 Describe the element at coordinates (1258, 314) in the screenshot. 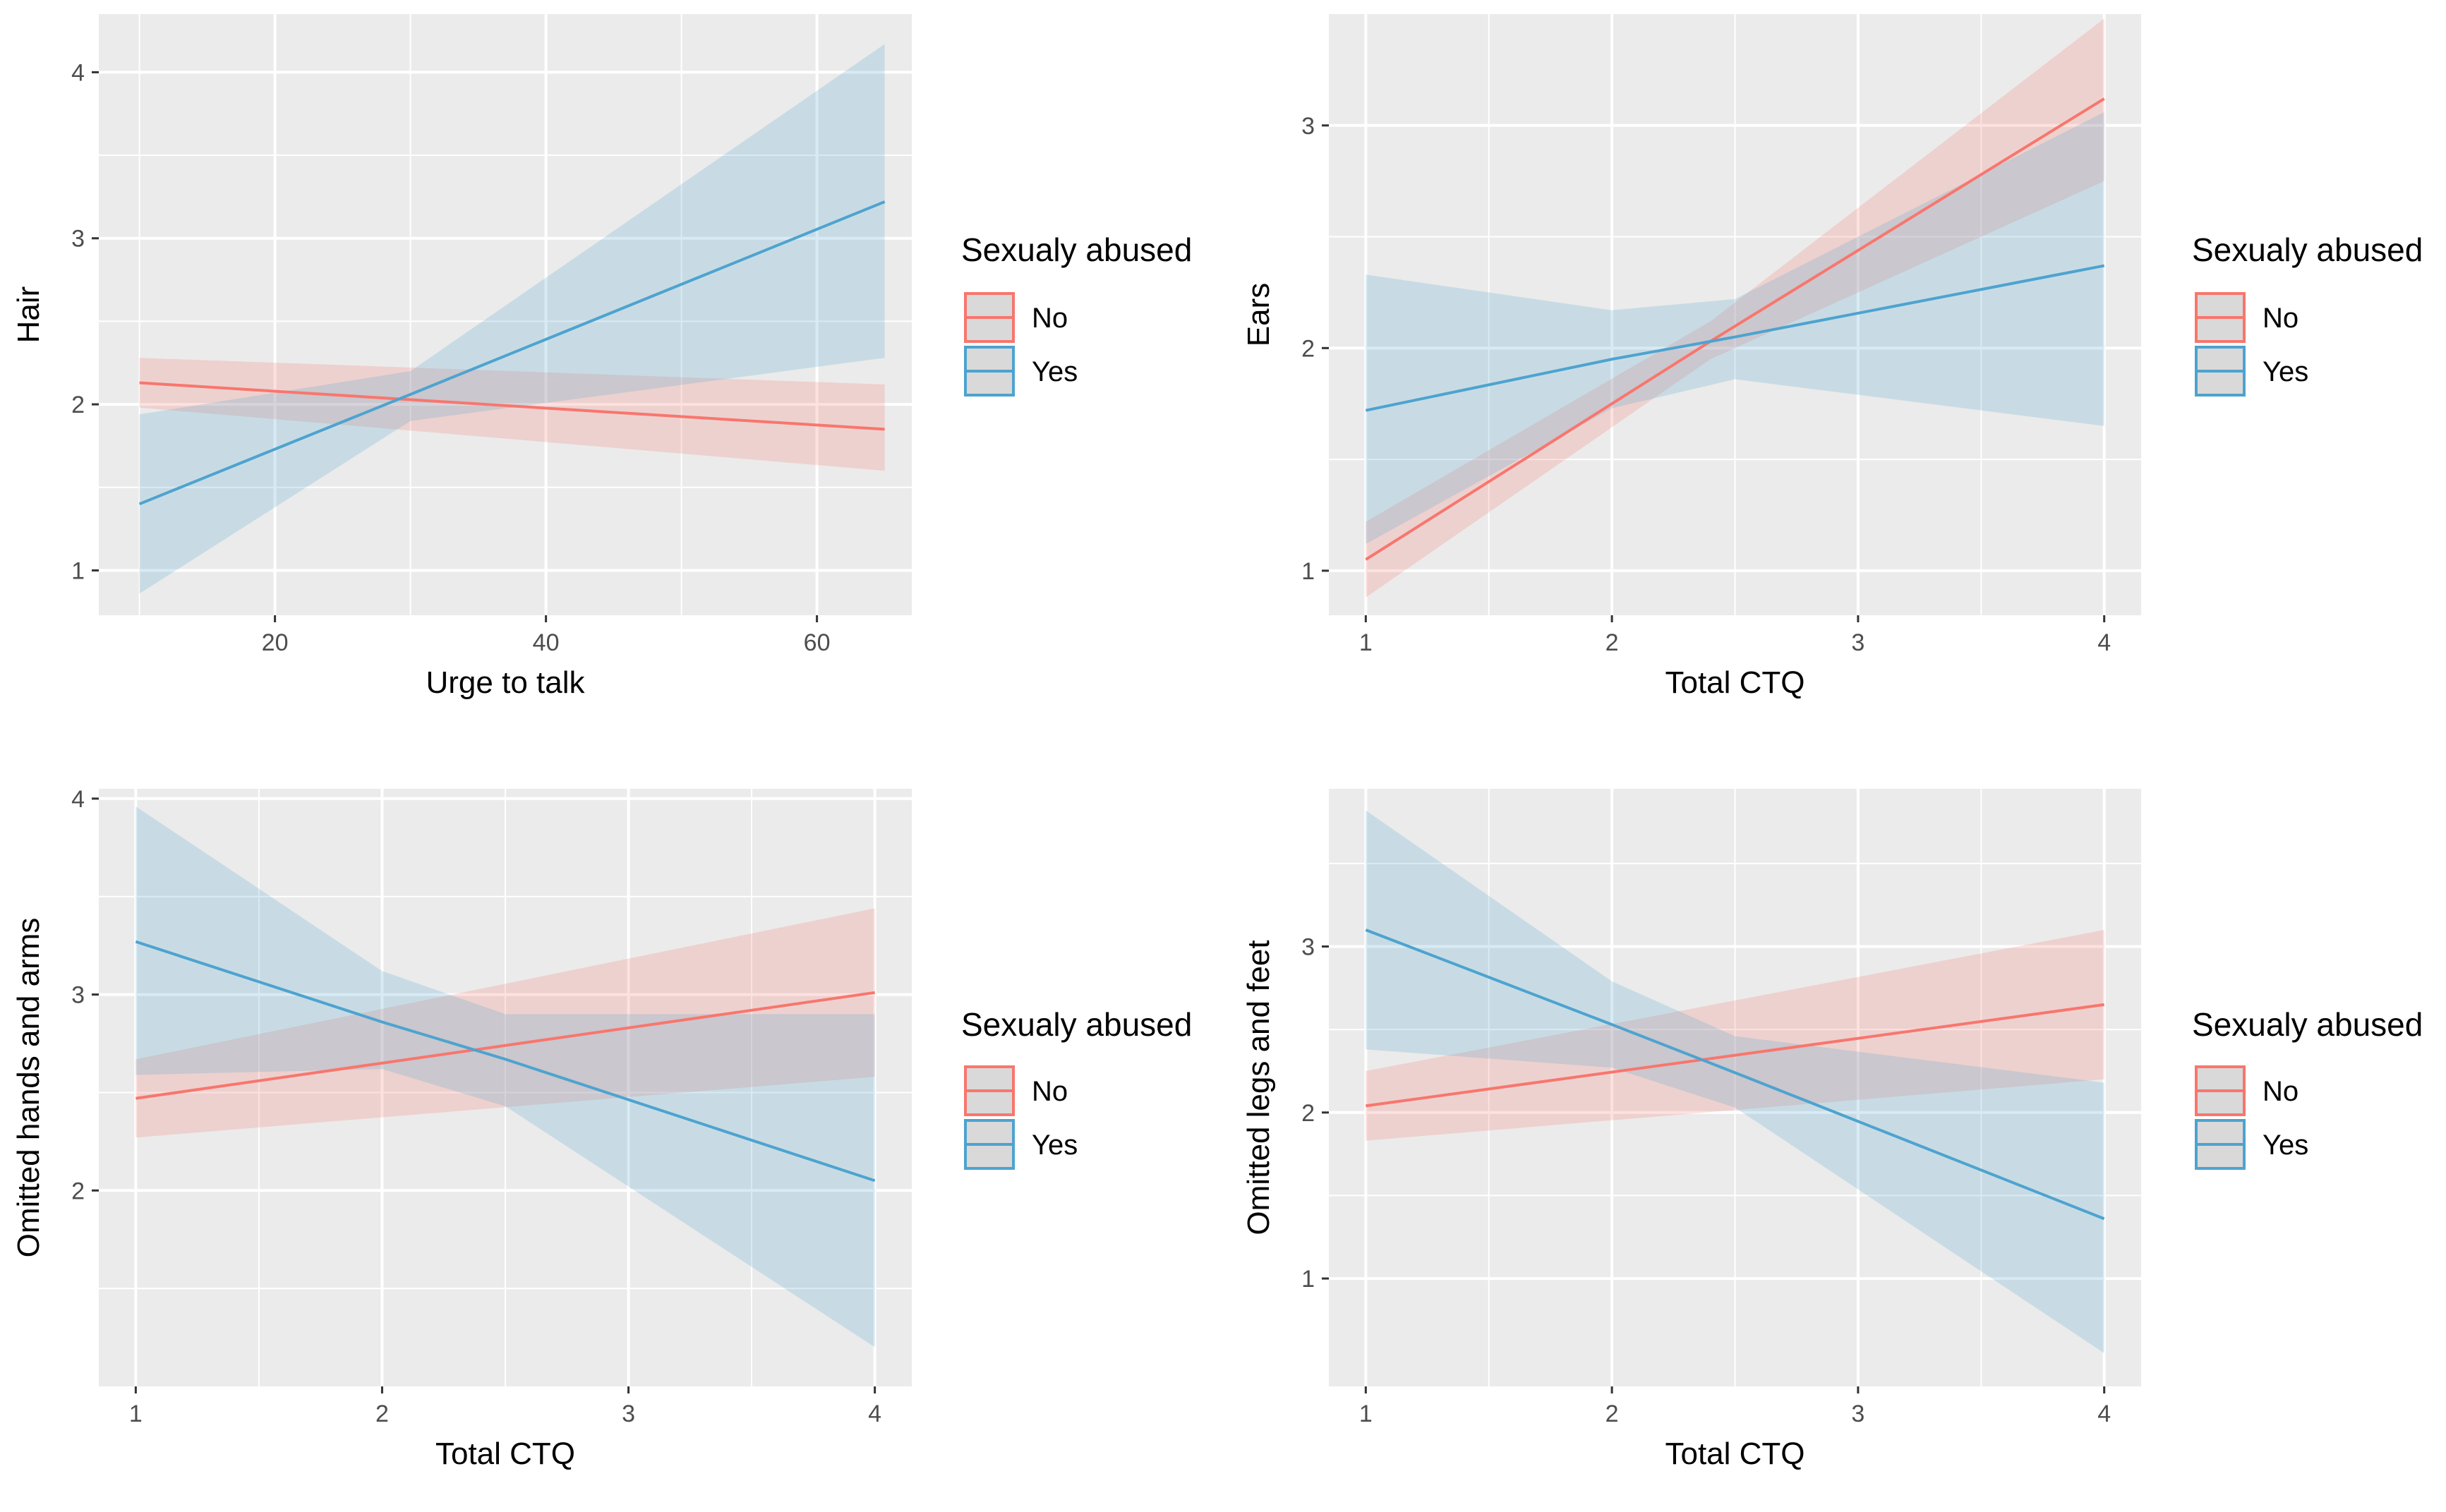

I see `y-axis-title: Ears` at that location.